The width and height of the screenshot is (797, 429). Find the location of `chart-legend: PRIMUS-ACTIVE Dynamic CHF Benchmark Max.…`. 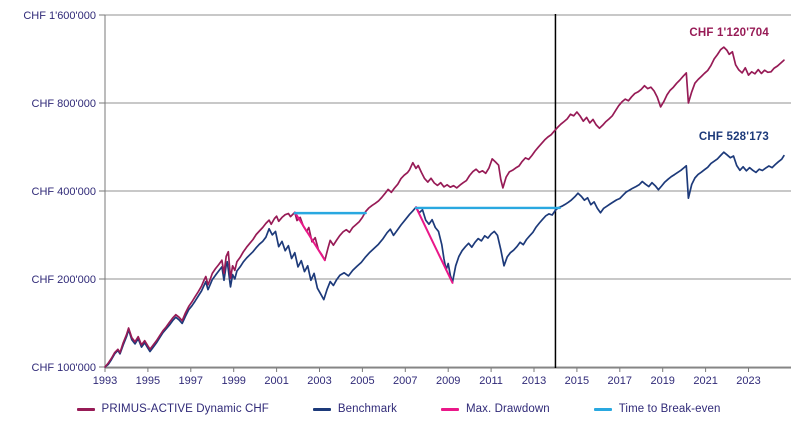

chart-legend: PRIMUS-ACTIVE Dynamic CHF Benchmark Max.… is located at coordinates (398, 409).